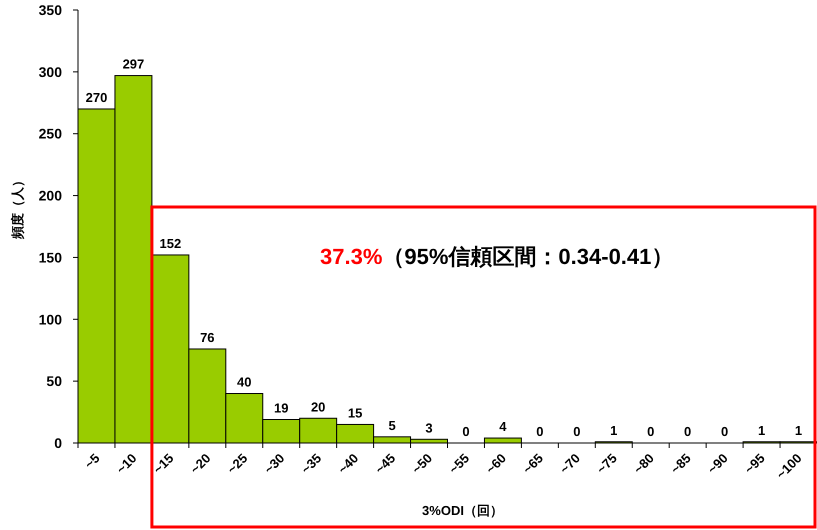 This screenshot has width=817, height=530. What do you see at coordinates (50, 10) in the screenshot?
I see `y-tick-label: 350` at bounding box center [50, 10].